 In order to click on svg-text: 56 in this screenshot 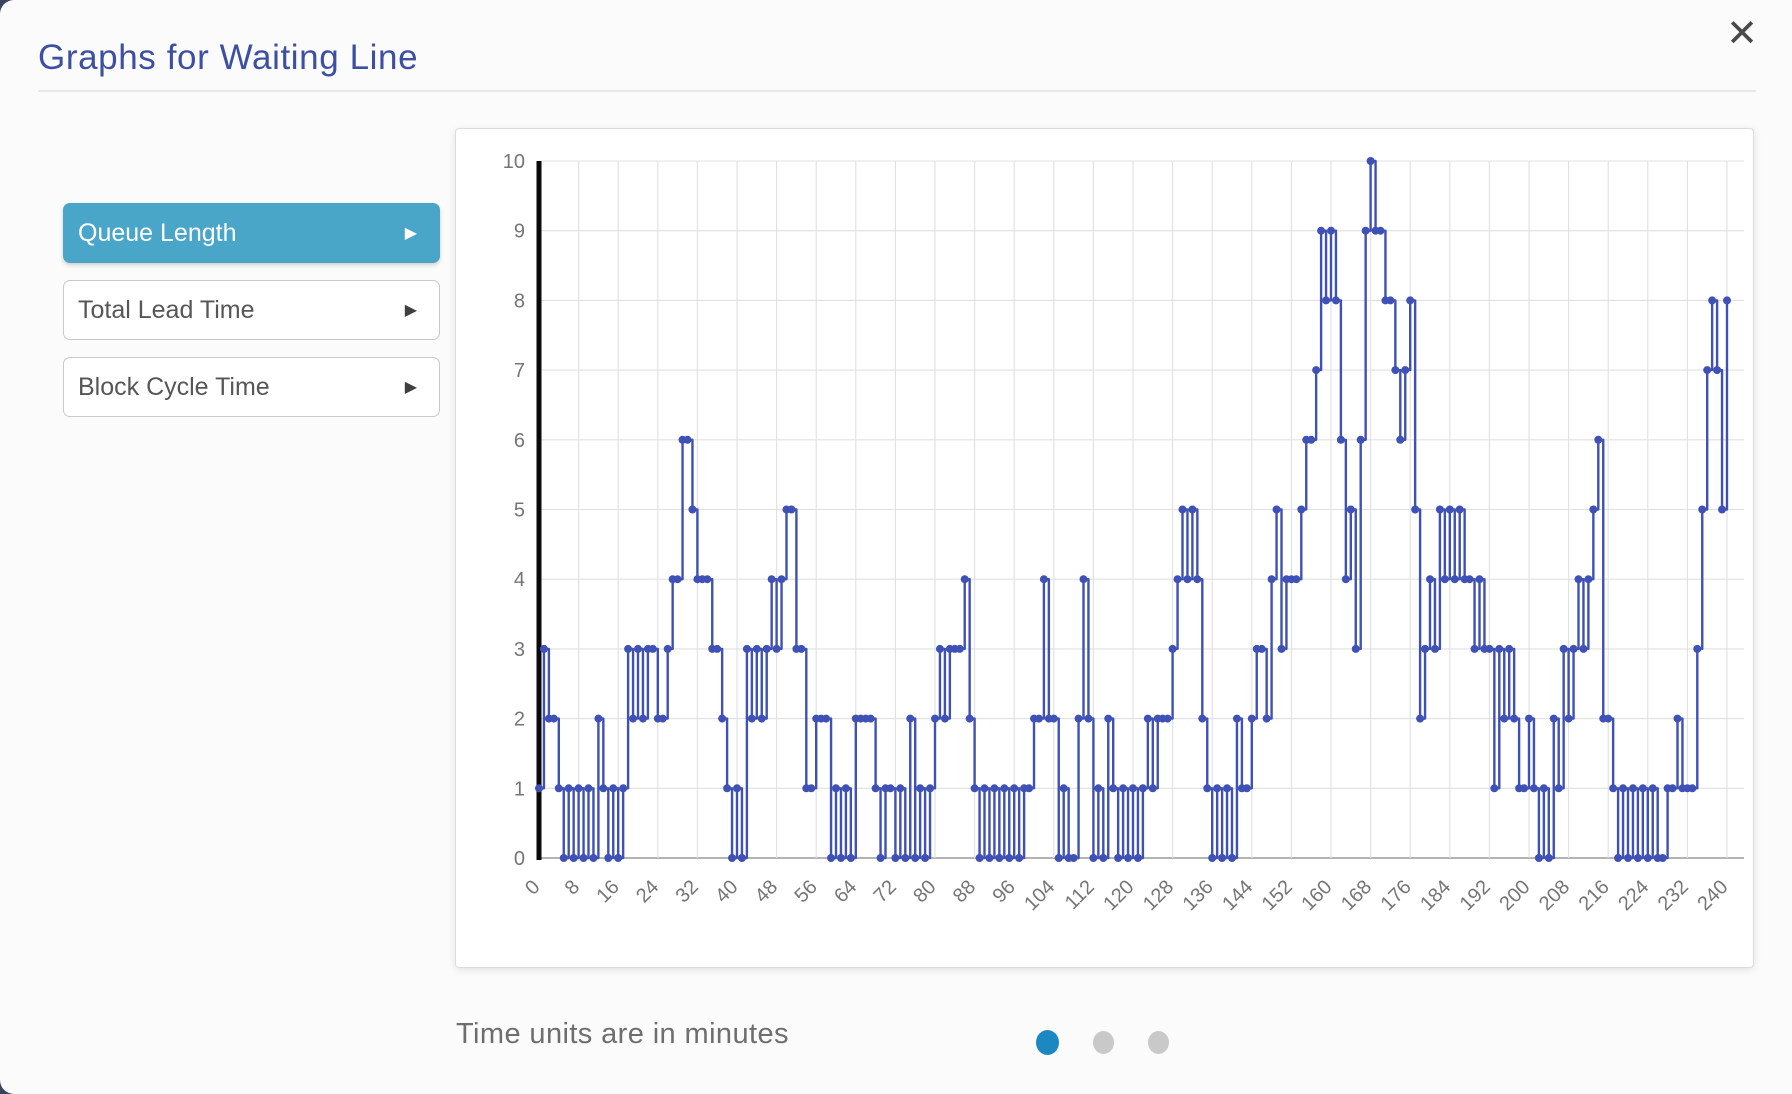, I will do `click(805, 891)`.